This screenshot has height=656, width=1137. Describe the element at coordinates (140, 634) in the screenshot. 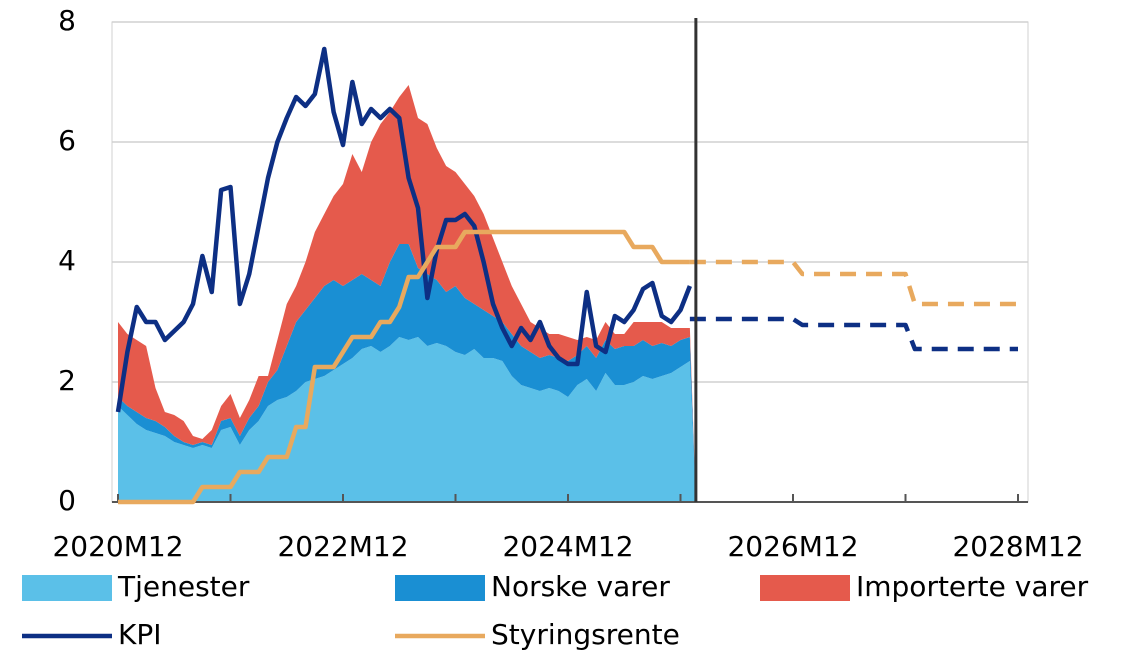

I see `legend-label: KPI` at that location.